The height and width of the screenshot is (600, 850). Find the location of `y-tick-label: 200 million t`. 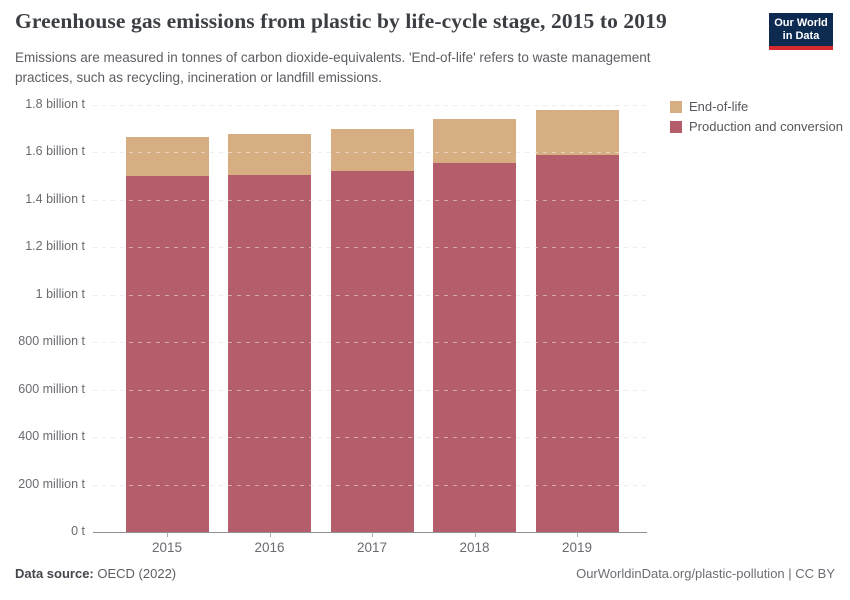

y-tick-label: 200 million t is located at coordinates (51, 483).